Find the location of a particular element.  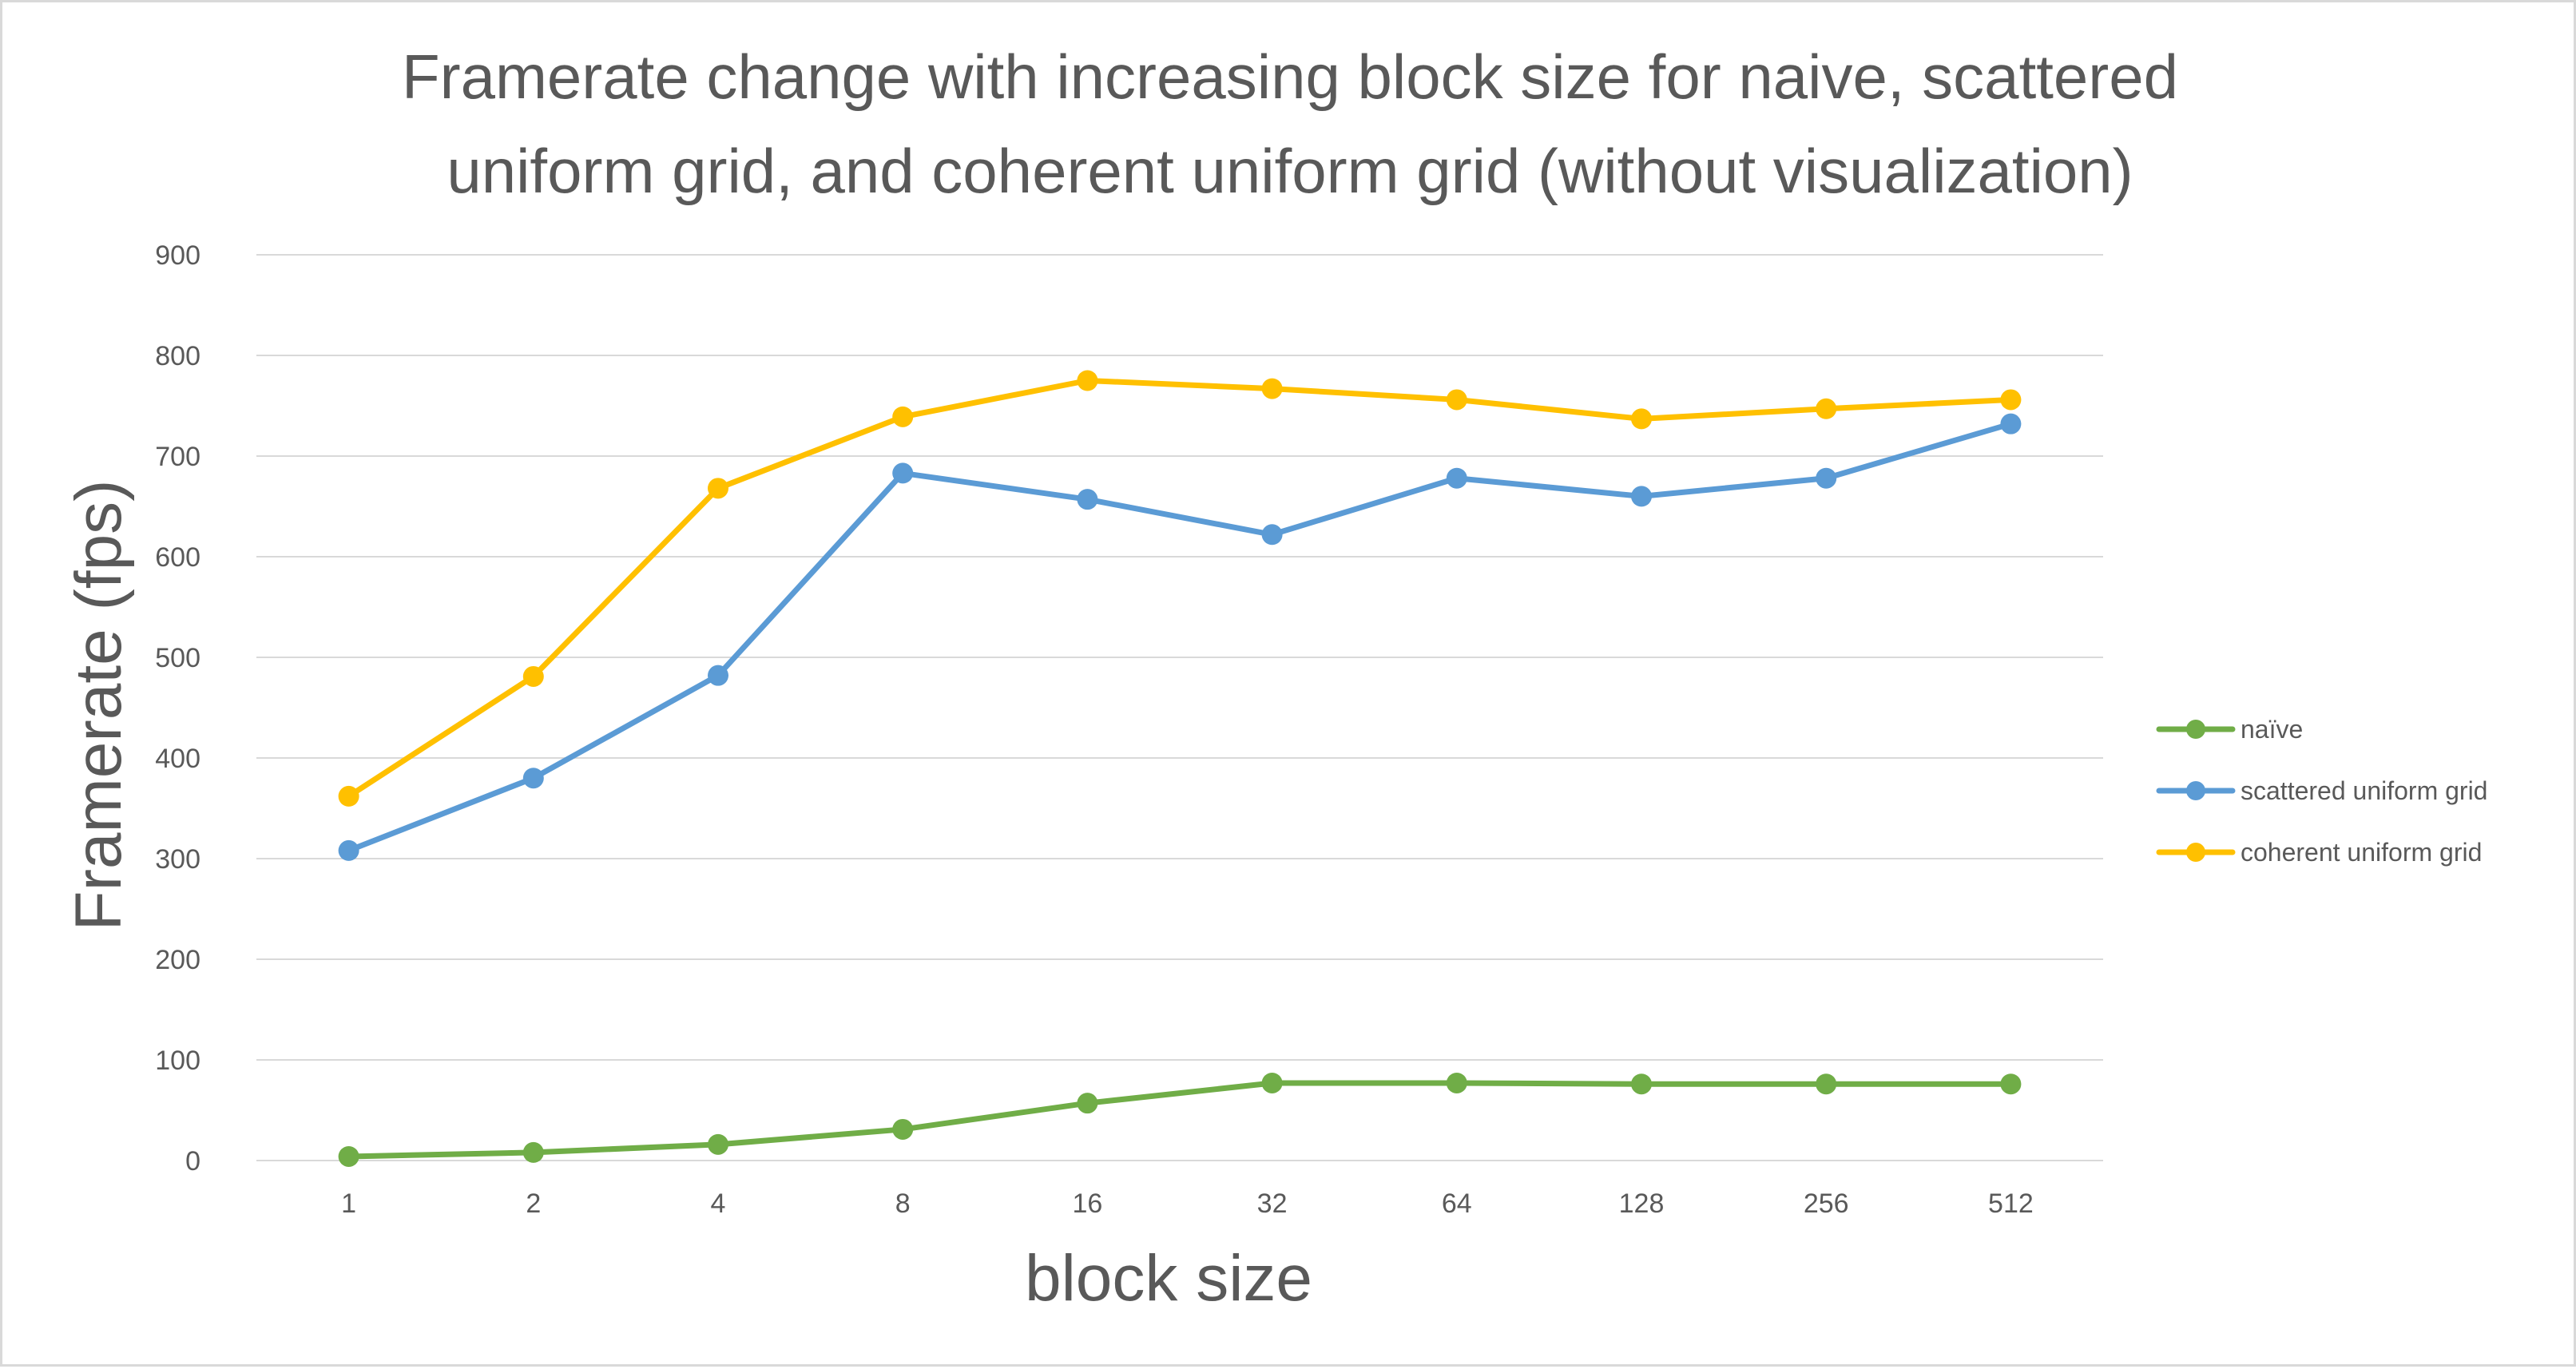

legend-label: naïve is located at coordinates (2272, 729).